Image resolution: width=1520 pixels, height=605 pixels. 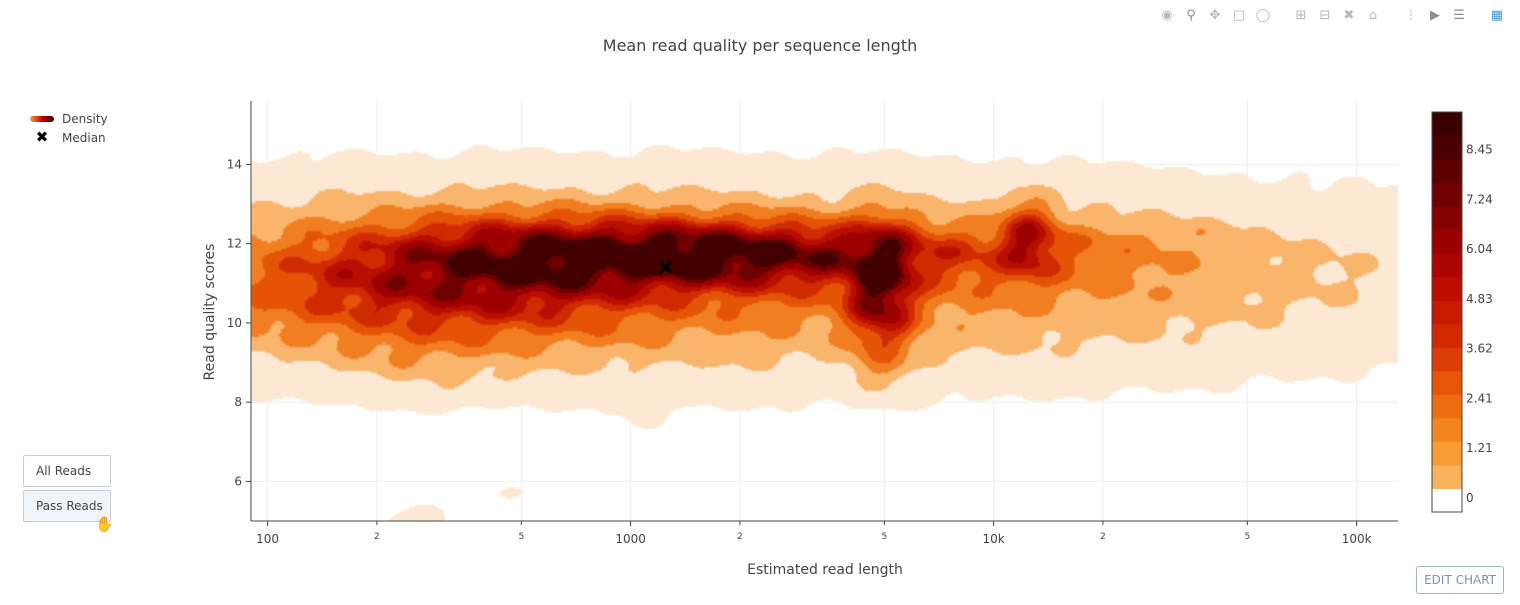 I want to click on zoom-out-icon: ⊟, so click(x=1325, y=15).